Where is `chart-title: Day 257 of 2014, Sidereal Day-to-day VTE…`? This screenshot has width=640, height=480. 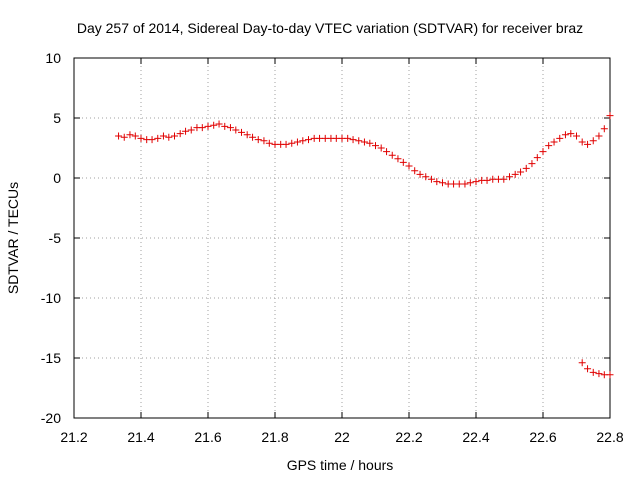 chart-title: Day 257 of 2014, Sidereal Day-to-day VTE… is located at coordinates (330, 28).